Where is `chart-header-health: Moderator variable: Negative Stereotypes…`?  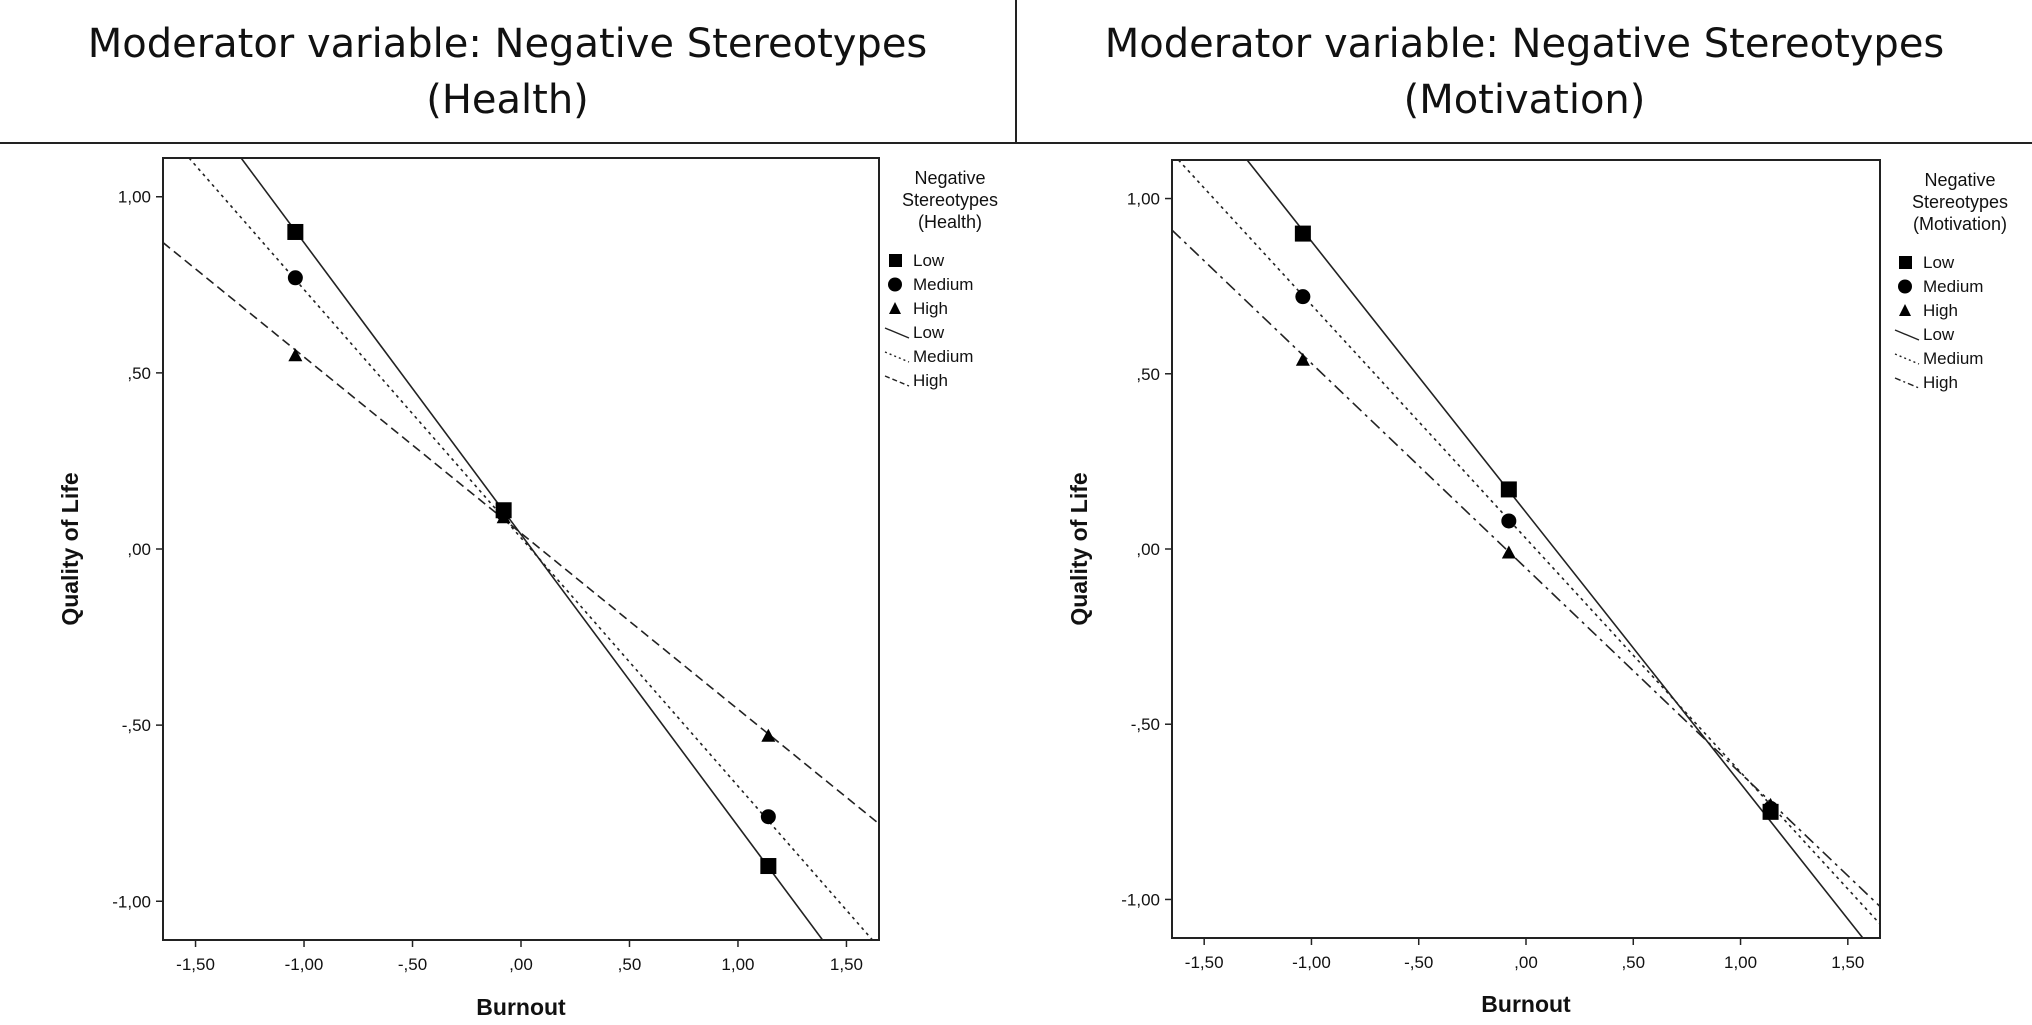
chart-header-health: Moderator variable: Negative Stereotypes… is located at coordinates (507, 71).